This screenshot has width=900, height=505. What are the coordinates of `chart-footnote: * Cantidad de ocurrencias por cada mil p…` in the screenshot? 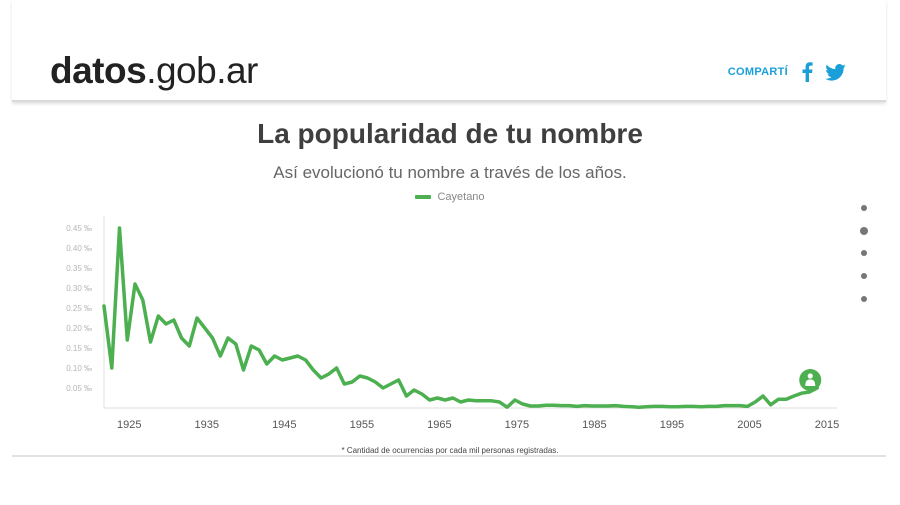 It's located at (450, 450).